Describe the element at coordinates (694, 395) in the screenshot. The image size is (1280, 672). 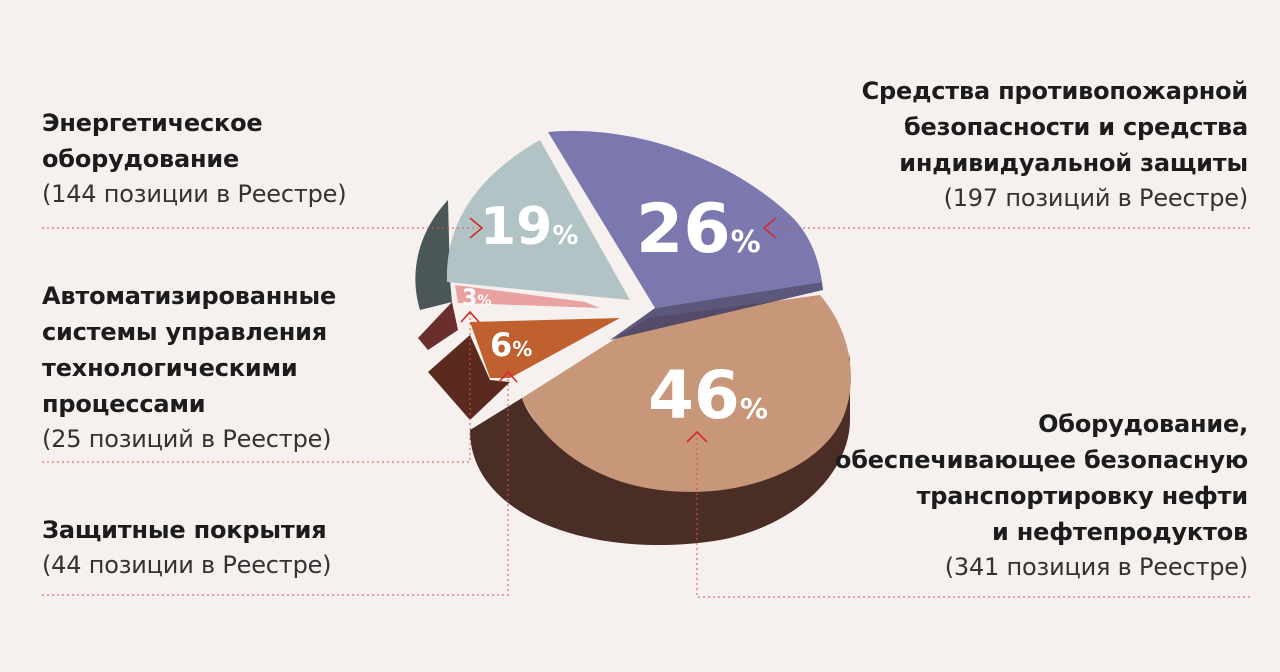
I see `pct-oil-value: 46` at that location.